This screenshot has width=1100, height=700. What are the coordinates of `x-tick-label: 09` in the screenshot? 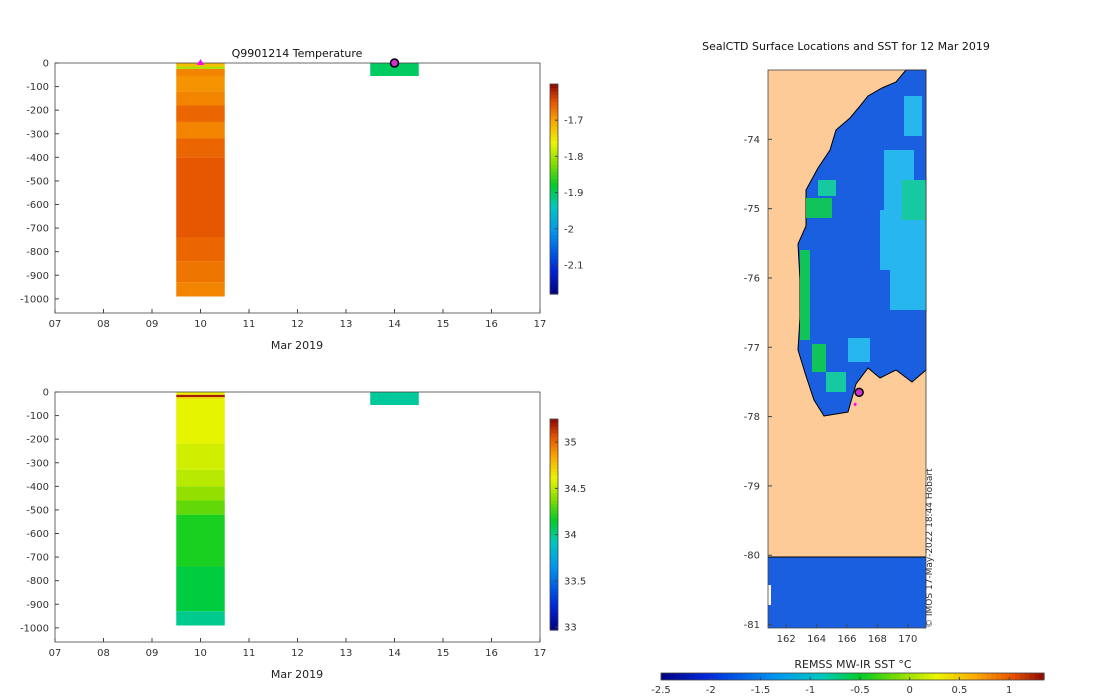 It's located at (152, 324).